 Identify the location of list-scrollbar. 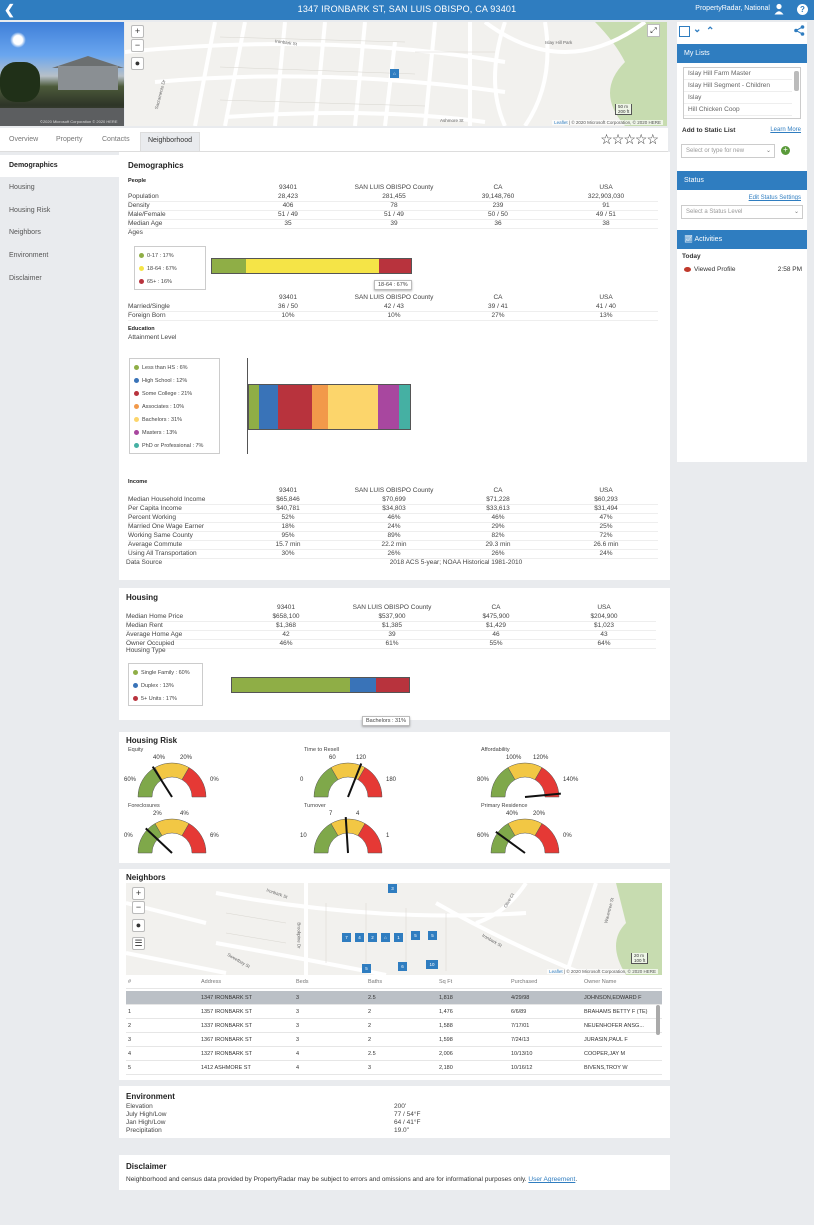
(796, 81).